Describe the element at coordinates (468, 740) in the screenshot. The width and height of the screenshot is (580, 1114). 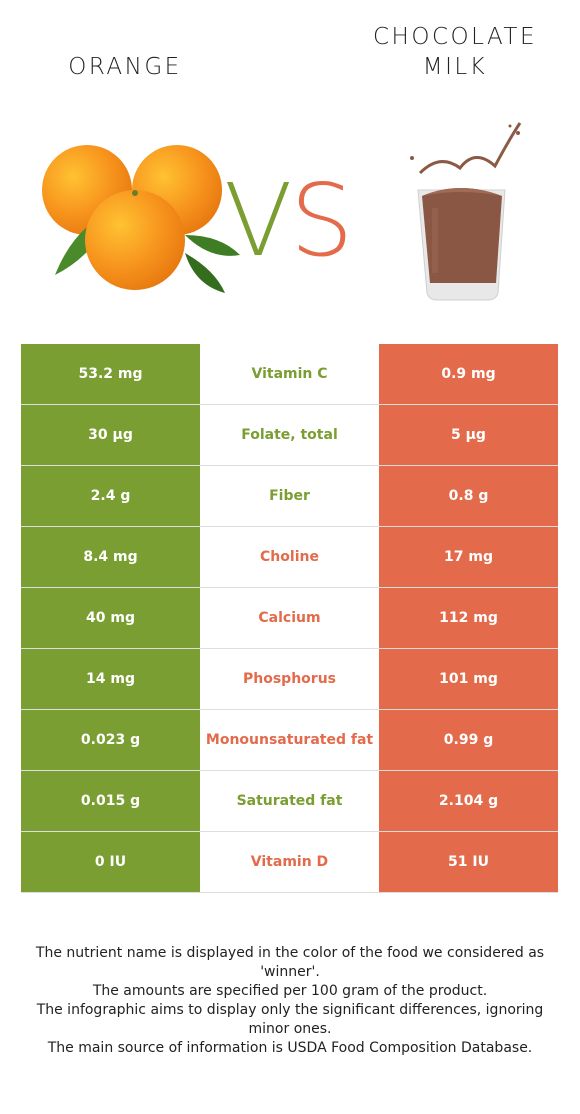
I see `right-value: 0.99 g` at that location.